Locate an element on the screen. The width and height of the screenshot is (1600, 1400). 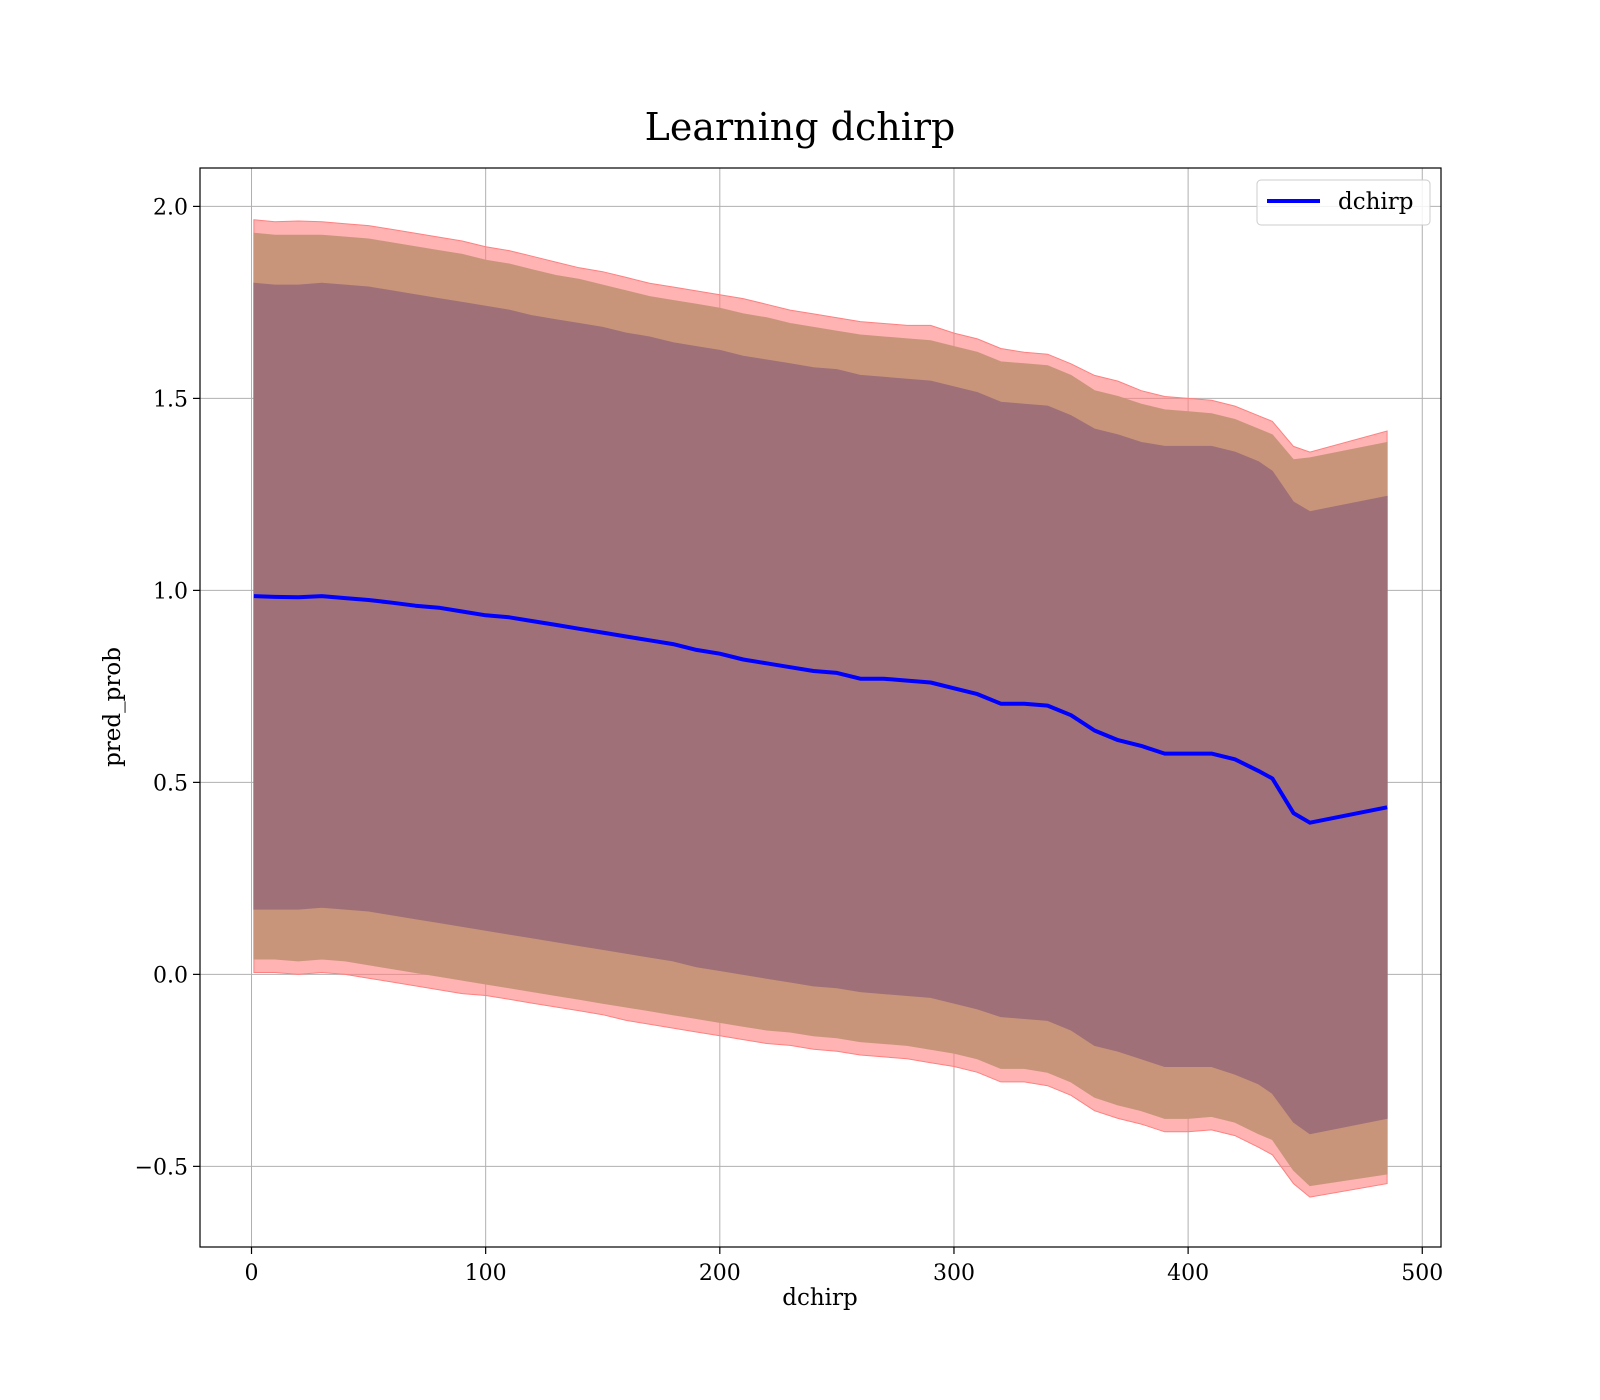
legend-box is located at coordinates (1343, 202).